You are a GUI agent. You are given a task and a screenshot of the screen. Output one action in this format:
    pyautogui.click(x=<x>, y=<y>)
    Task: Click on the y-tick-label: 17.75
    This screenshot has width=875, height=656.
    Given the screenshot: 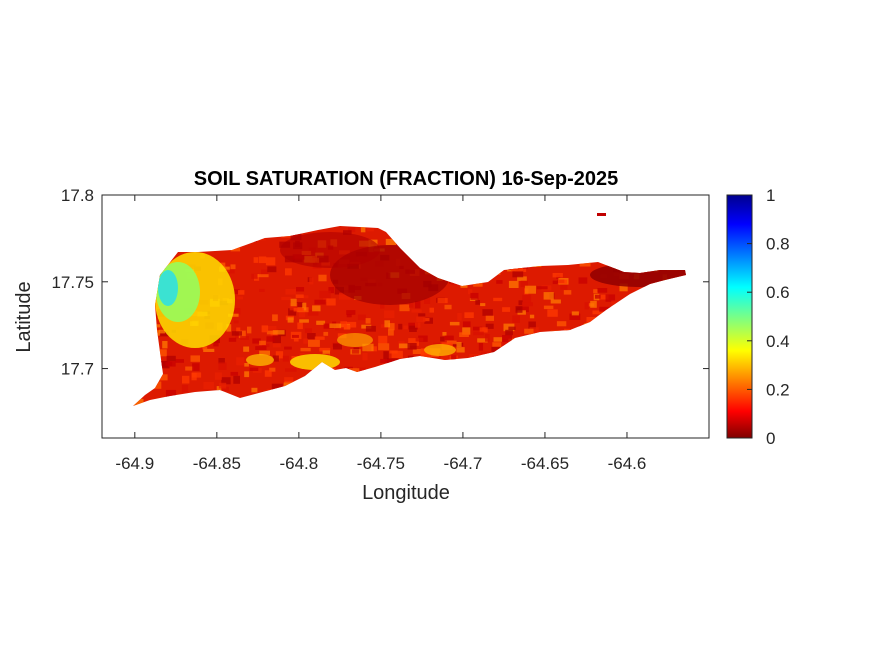 What is the action you would take?
    pyautogui.click(x=72, y=282)
    